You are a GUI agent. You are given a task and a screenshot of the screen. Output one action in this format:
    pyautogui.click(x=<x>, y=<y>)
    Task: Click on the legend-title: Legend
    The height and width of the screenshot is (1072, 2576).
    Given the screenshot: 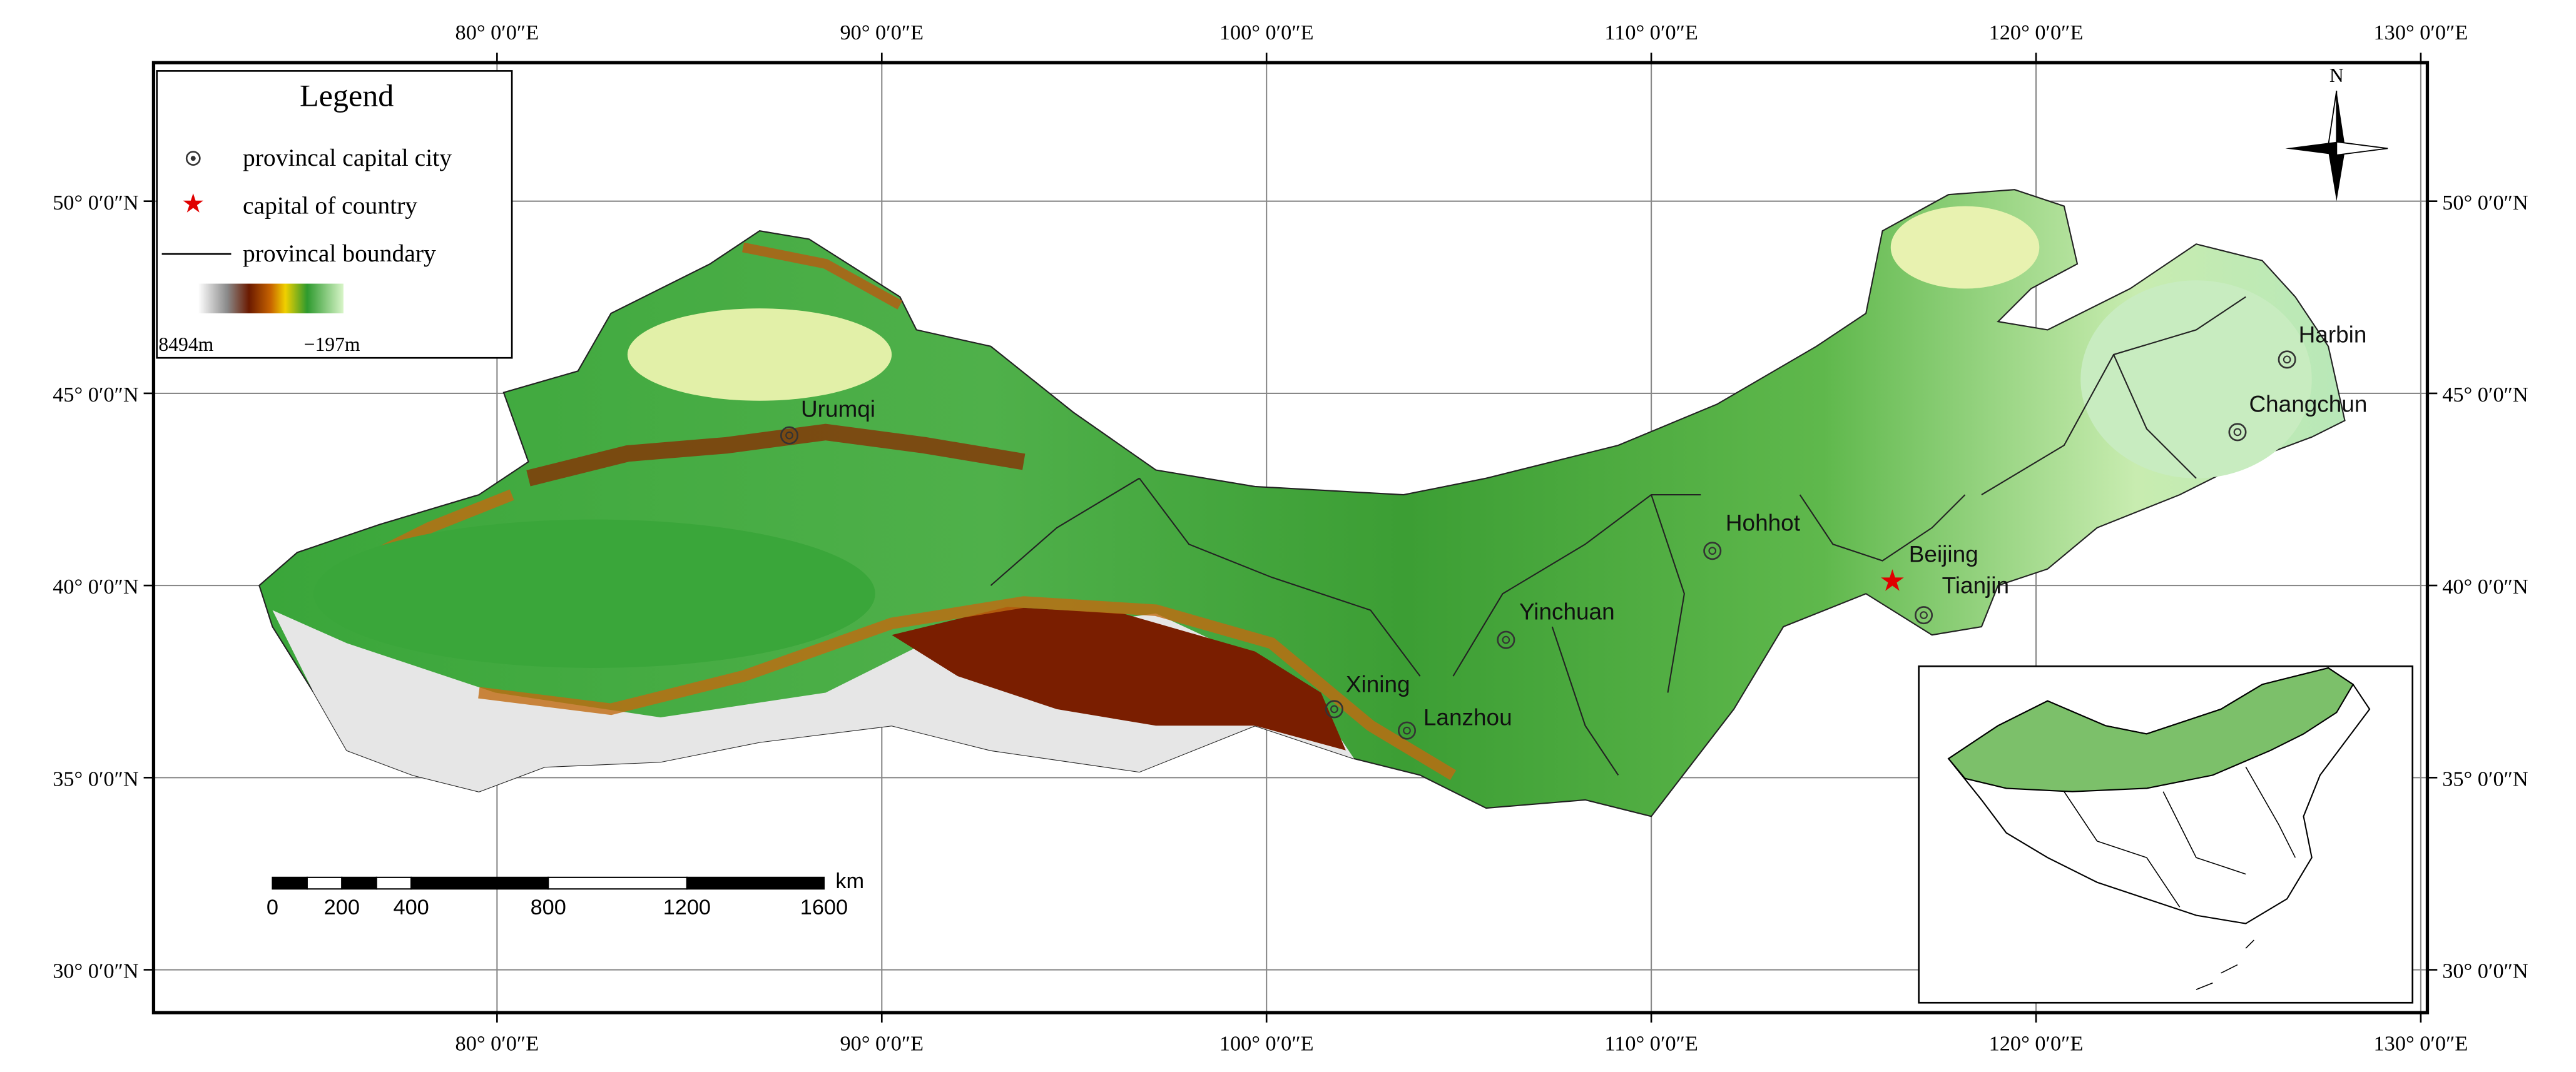 What is the action you would take?
    pyautogui.click(x=347, y=95)
    